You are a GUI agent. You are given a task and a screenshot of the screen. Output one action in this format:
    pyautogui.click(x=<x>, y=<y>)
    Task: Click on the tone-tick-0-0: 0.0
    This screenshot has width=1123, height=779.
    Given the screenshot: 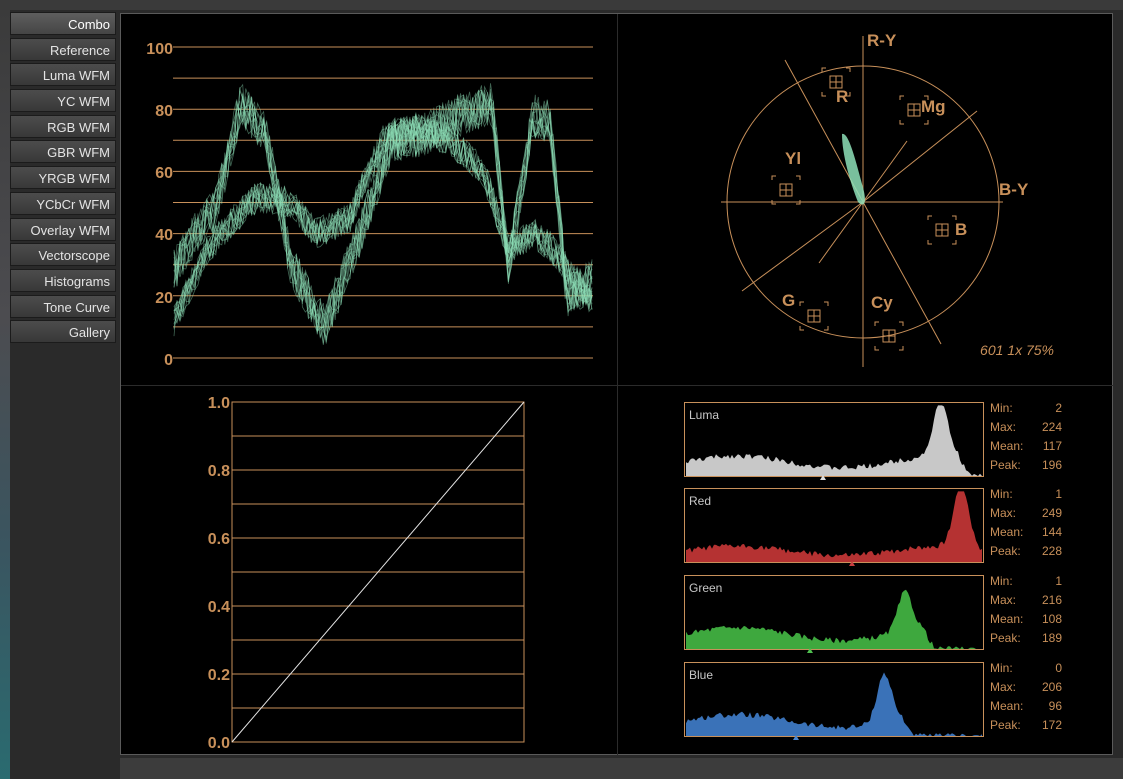 What is the action you would take?
    pyautogui.click(x=219, y=743)
    